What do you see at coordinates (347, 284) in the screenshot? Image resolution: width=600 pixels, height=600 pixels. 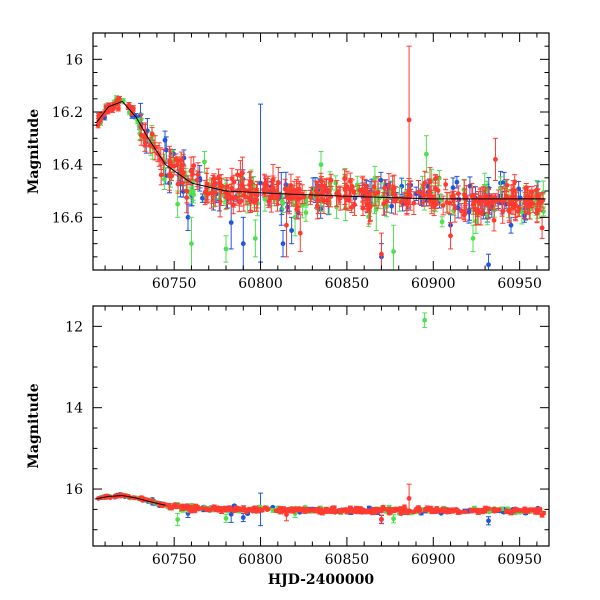 I see `x-tick-label: 60850` at bounding box center [347, 284].